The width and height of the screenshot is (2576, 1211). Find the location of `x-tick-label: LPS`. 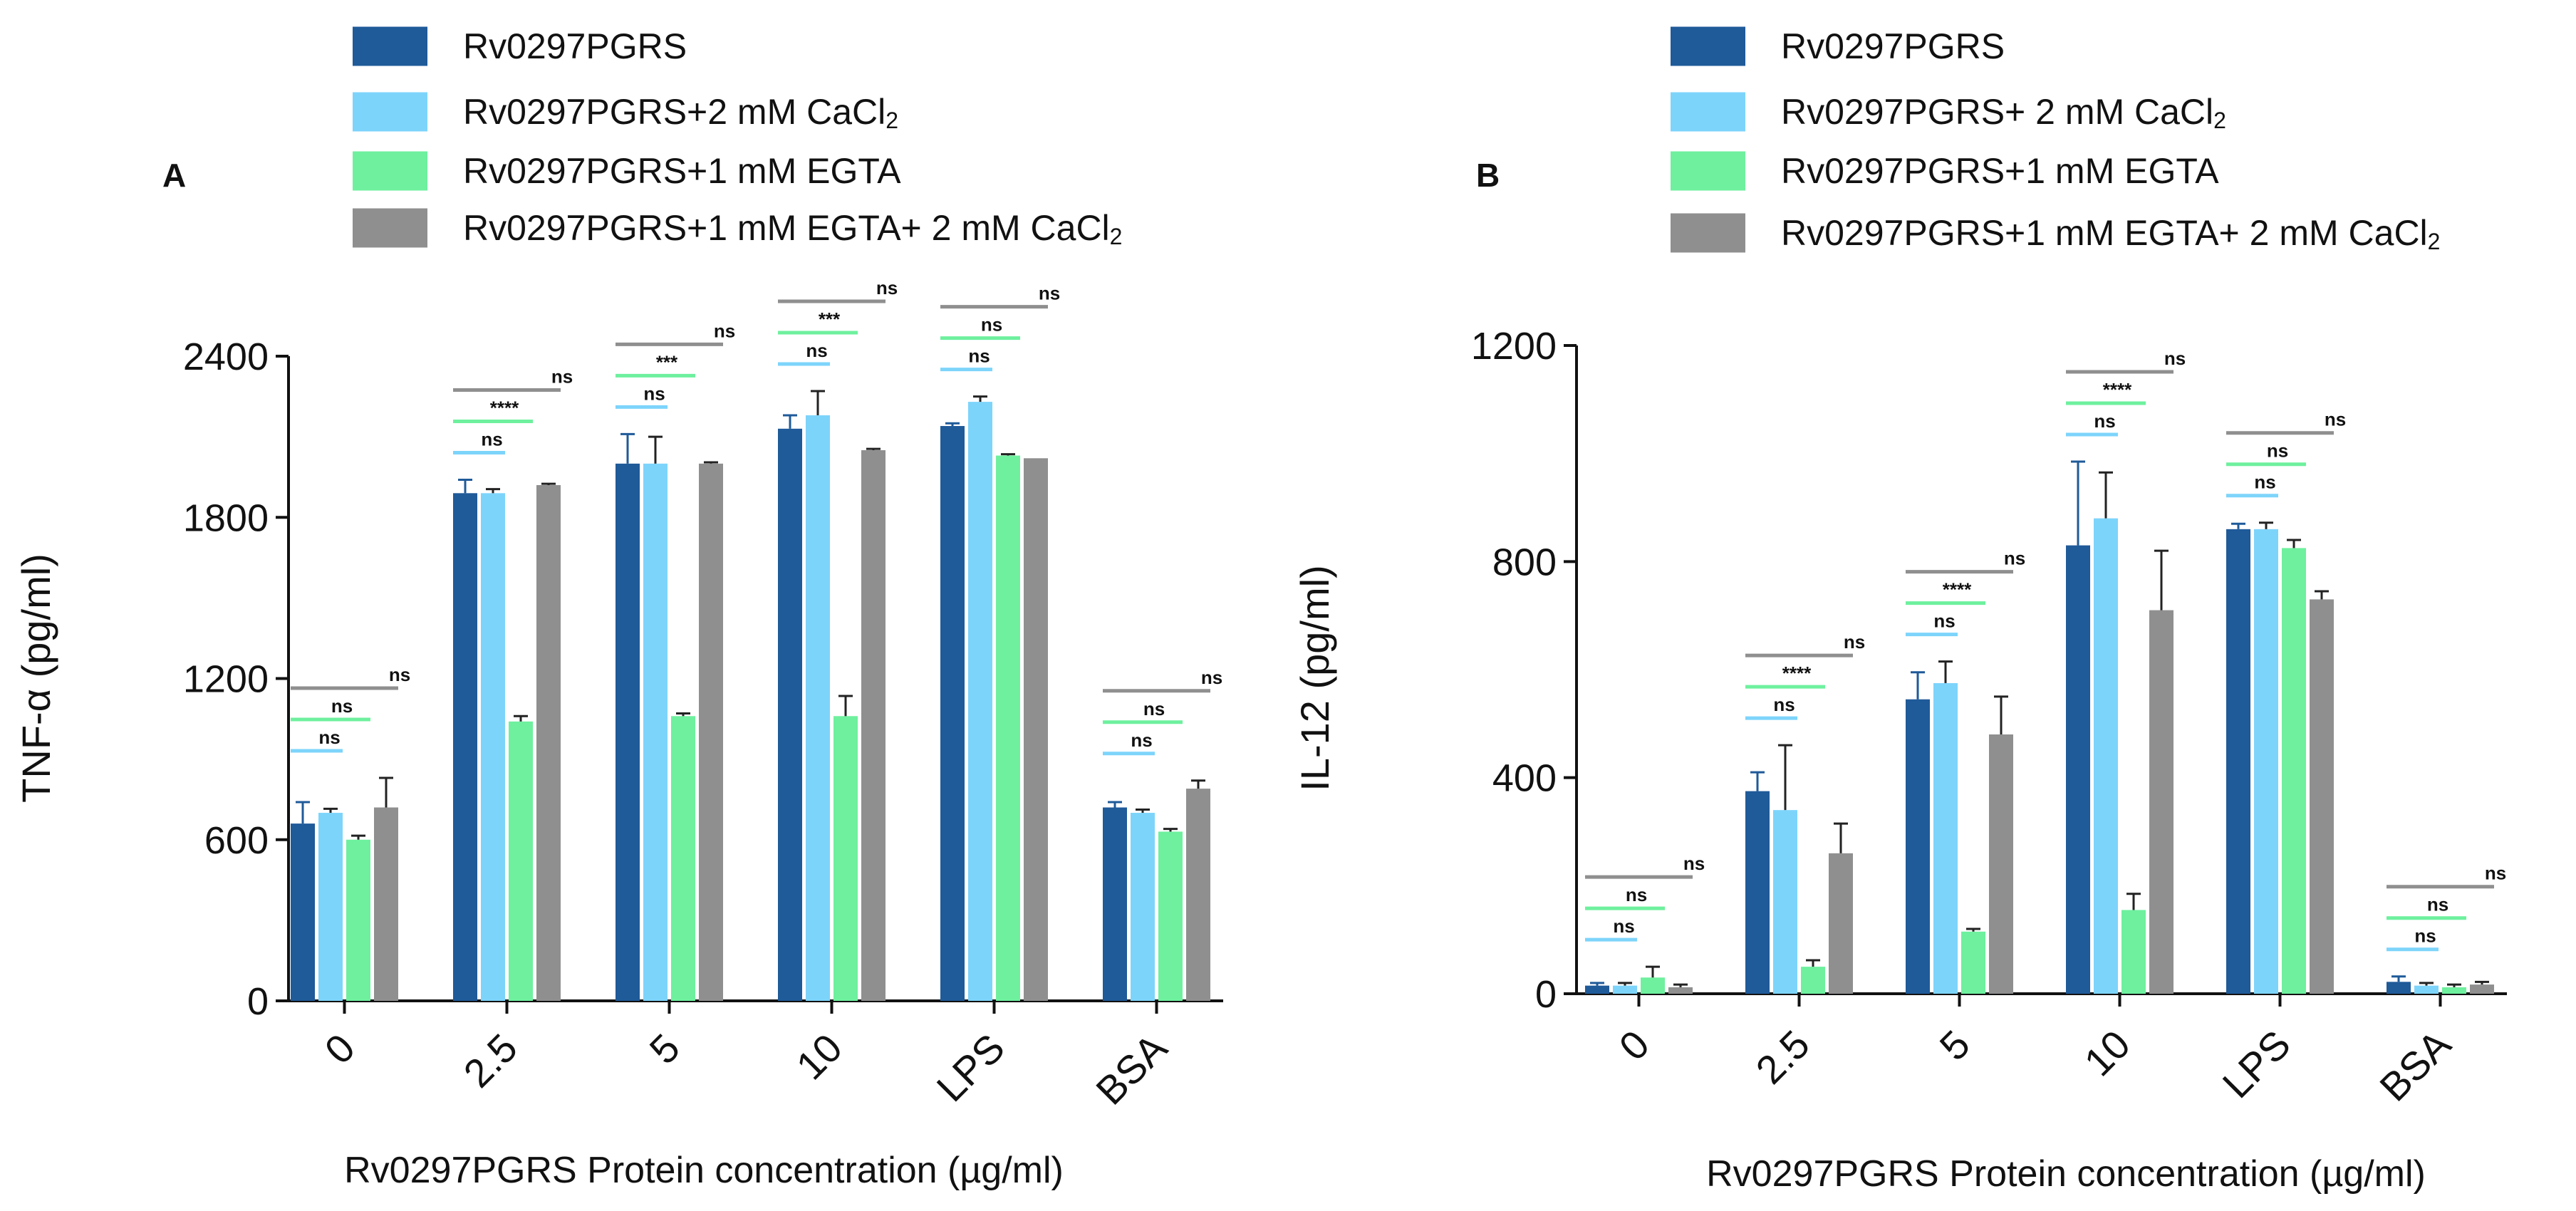

x-tick-label: LPS is located at coordinates (2256, 1064).